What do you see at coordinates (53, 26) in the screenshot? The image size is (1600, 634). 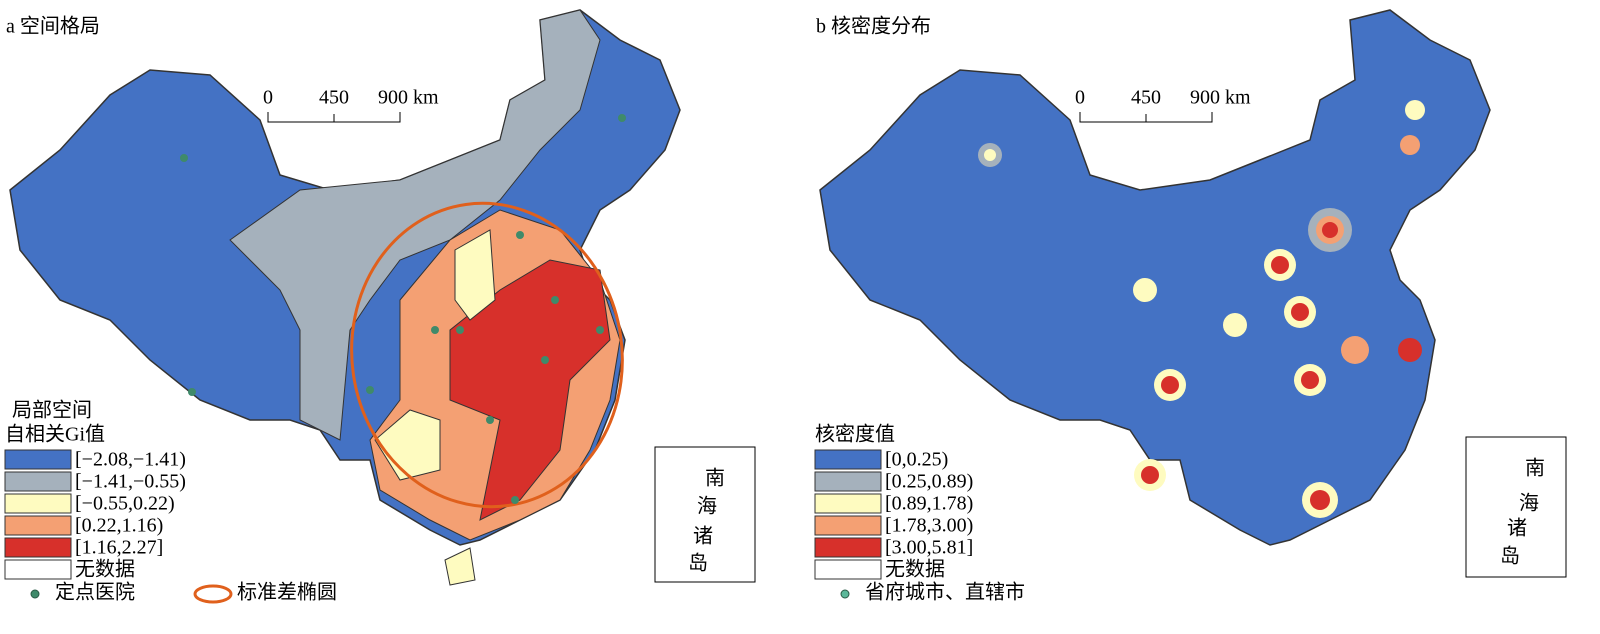 I see `panel-title: a 空间格局` at bounding box center [53, 26].